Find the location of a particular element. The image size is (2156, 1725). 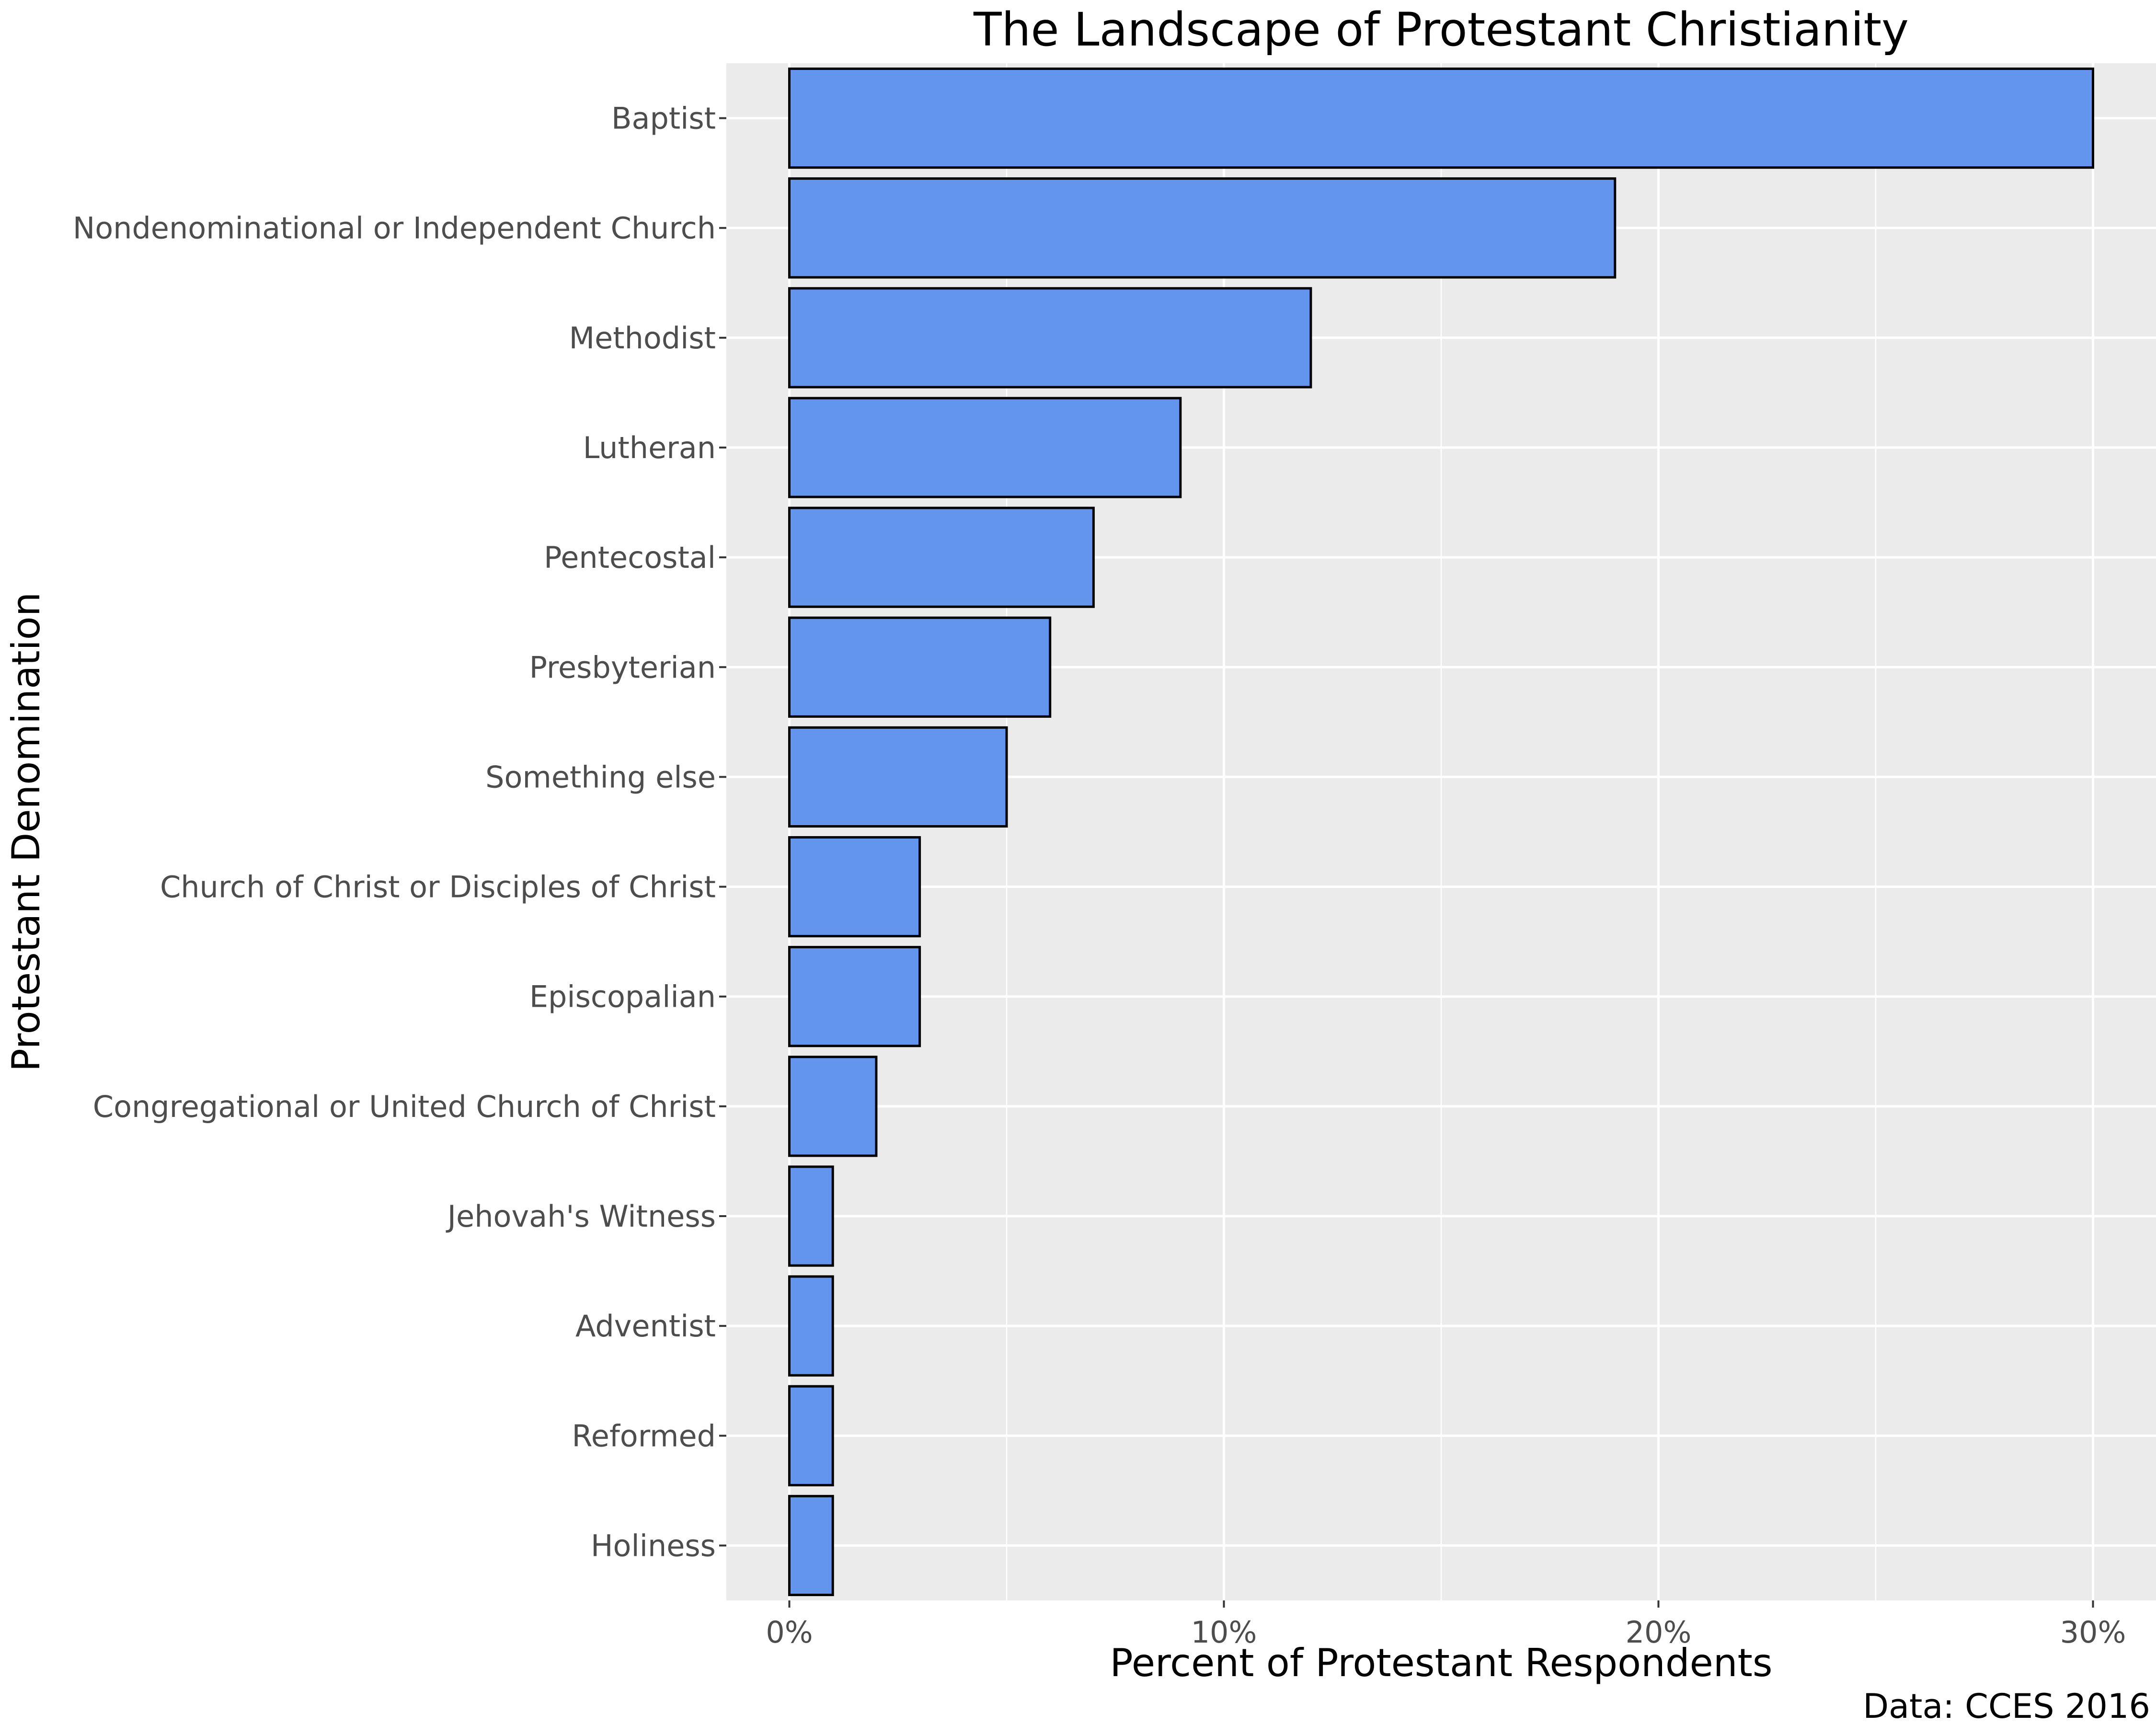

y-axis-ticks is located at coordinates (722, 832).